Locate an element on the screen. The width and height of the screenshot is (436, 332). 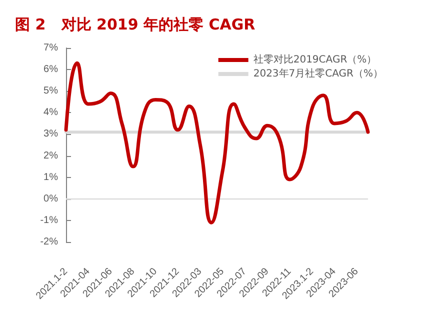
y-tick-label: -2% is located at coordinates (49, 242).